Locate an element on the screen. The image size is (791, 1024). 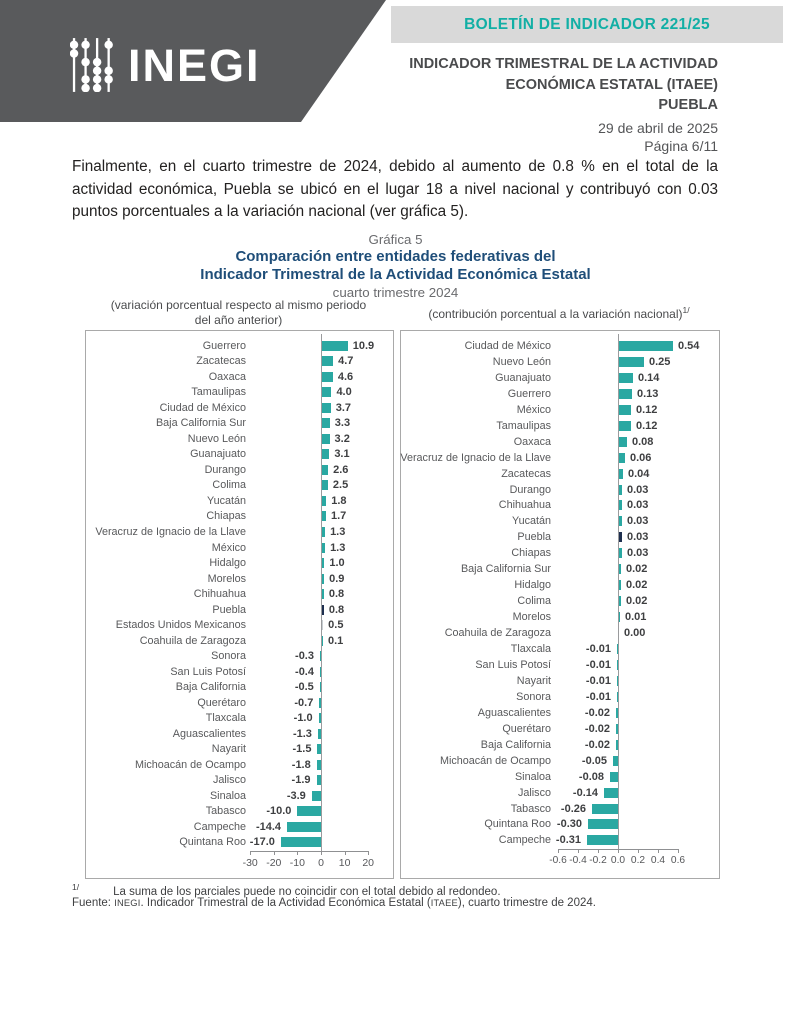
chart-row-label: Tlaxcala is located at coordinates (530, 649).